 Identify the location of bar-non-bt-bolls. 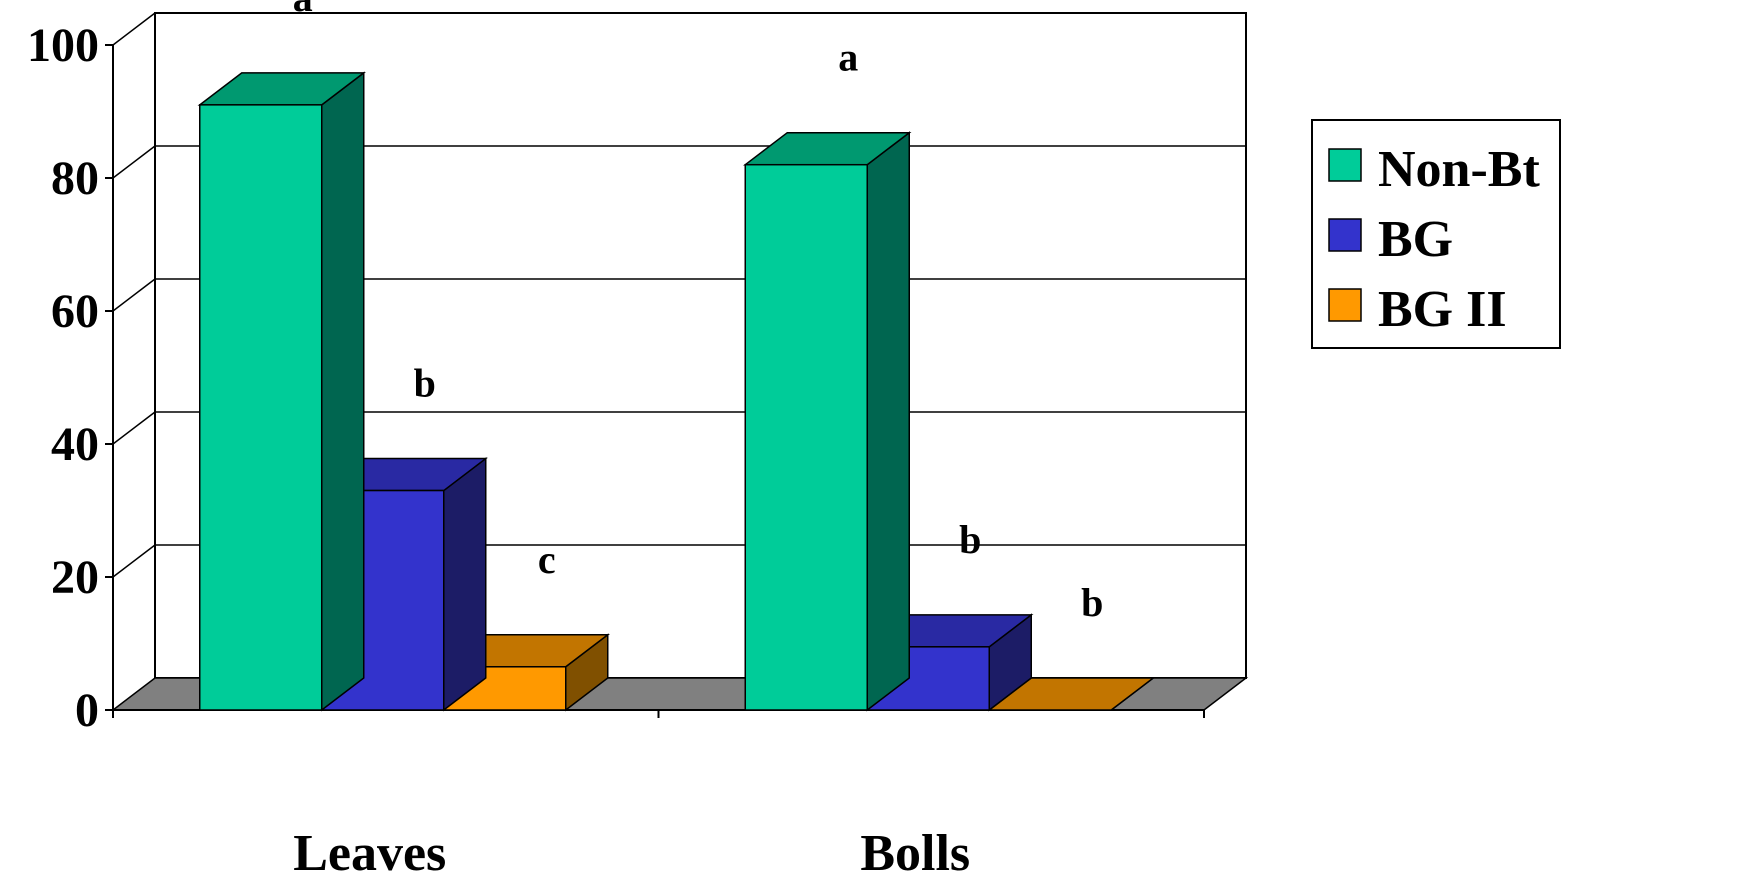
(827, 421).